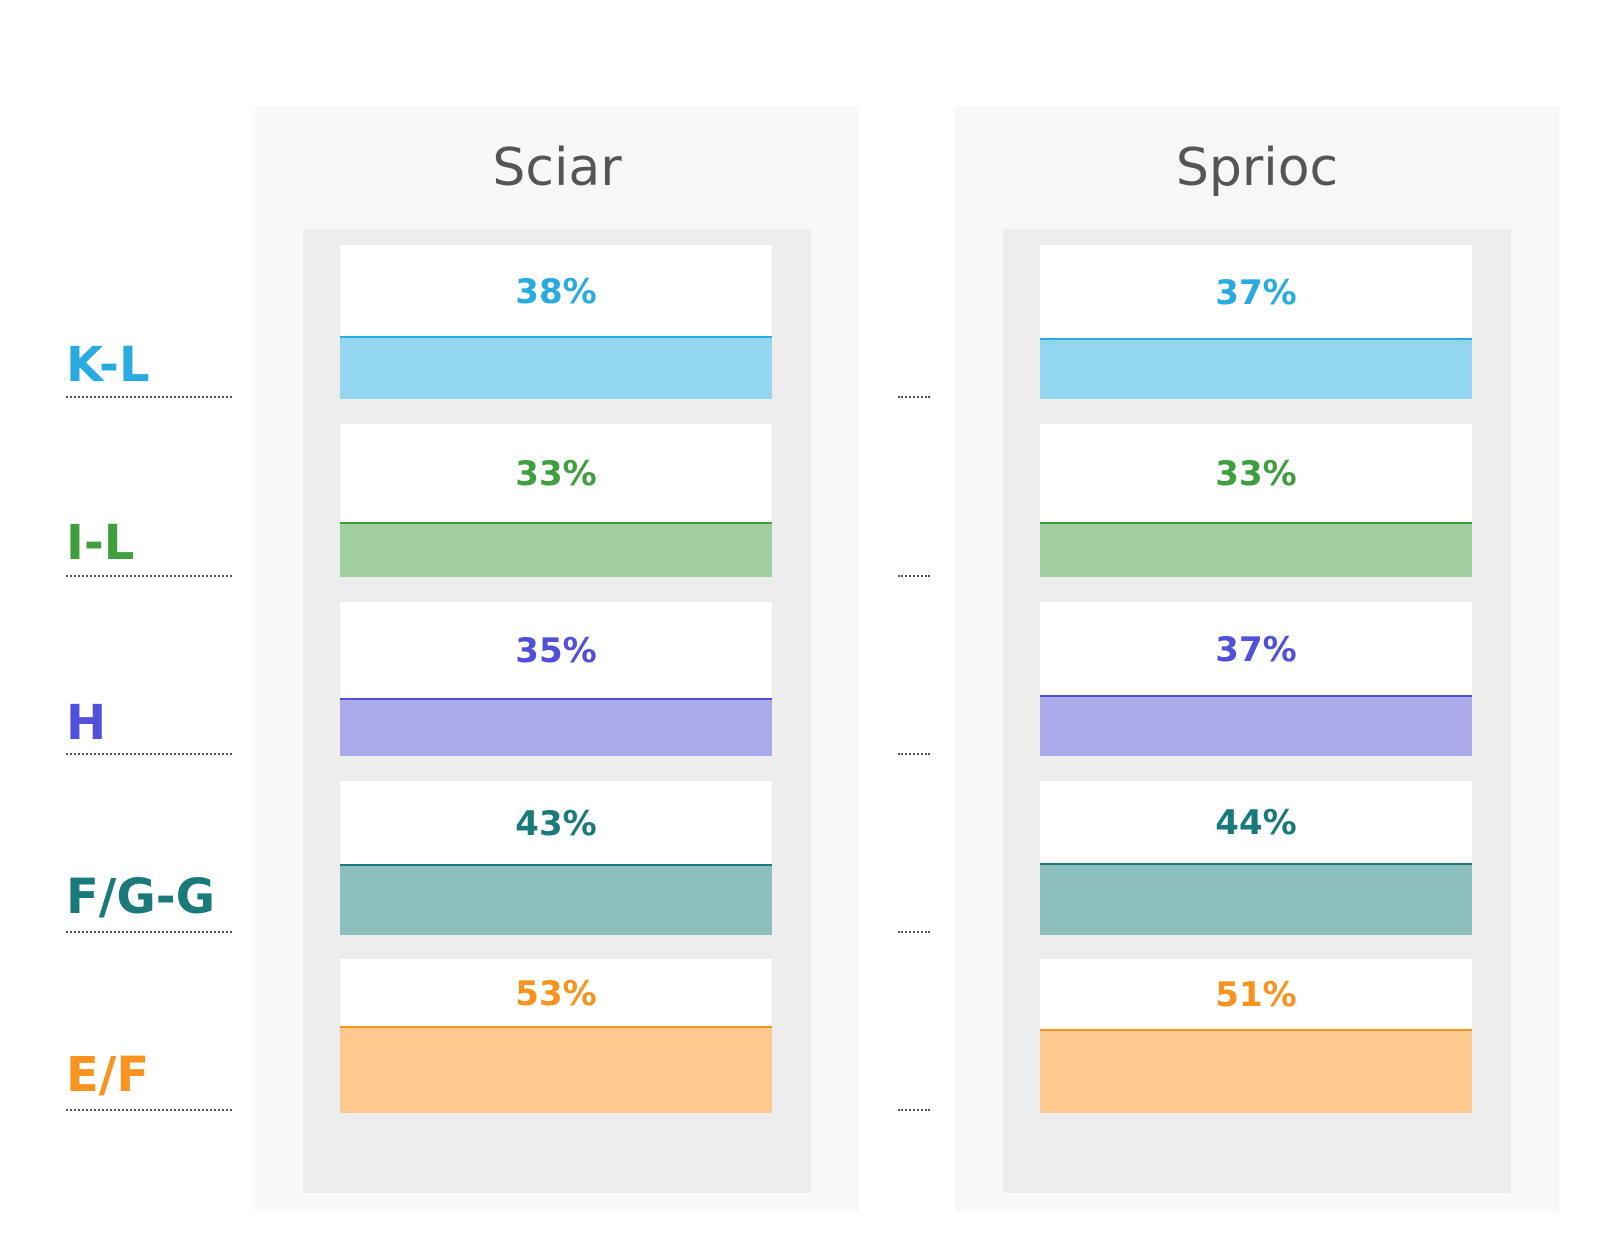 This screenshot has width=1600, height=1260. What do you see at coordinates (1256, 995) in the screenshot?
I see `data-label: 51%` at bounding box center [1256, 995].